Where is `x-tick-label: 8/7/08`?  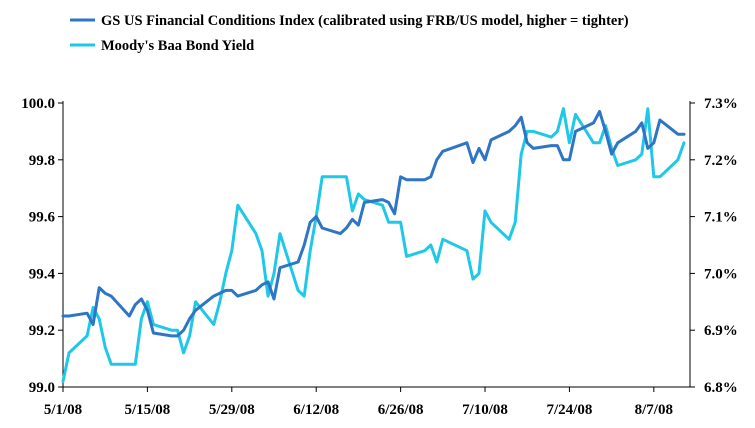 x-tick-label: 8/7/08 is located at coordinates (654, 410).